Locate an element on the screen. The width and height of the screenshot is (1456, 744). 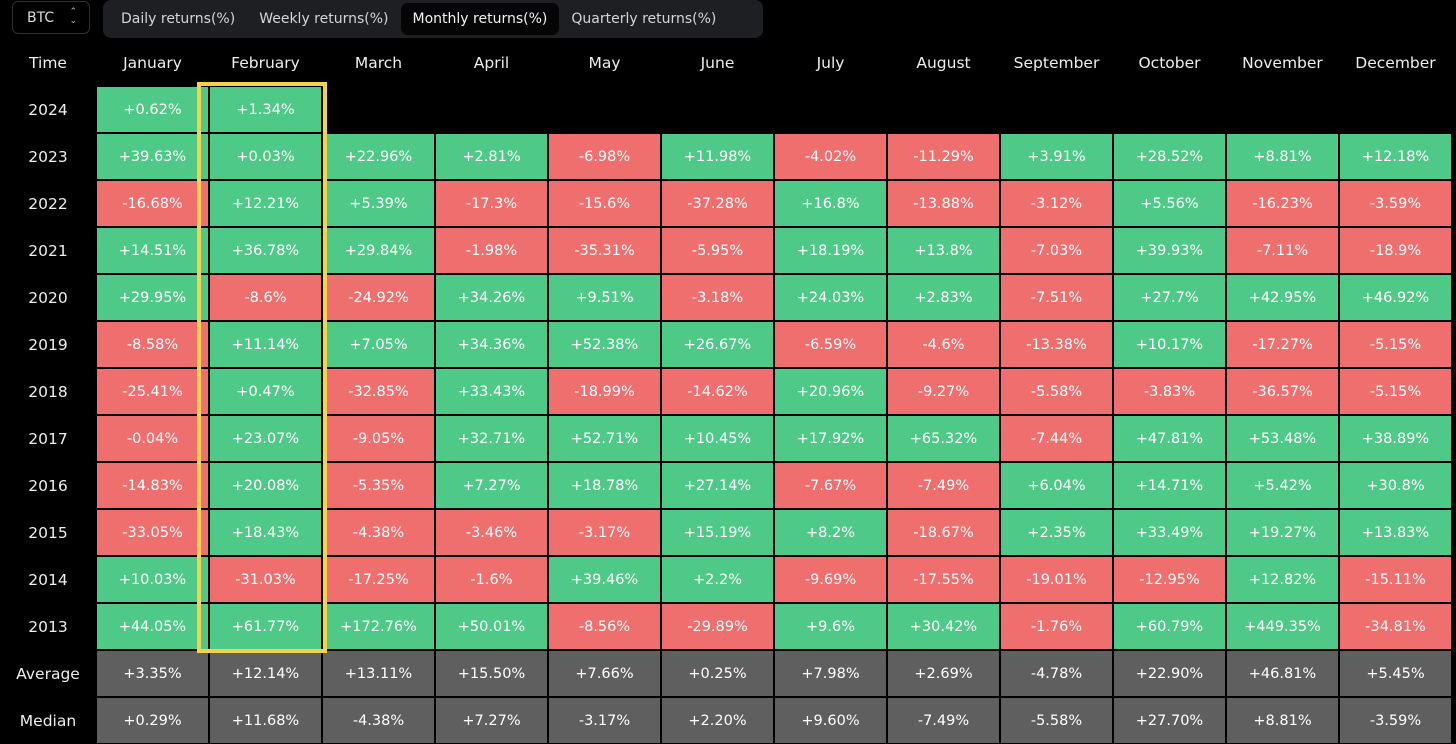
month-header-october: October is located at coordinates (1169, 62).